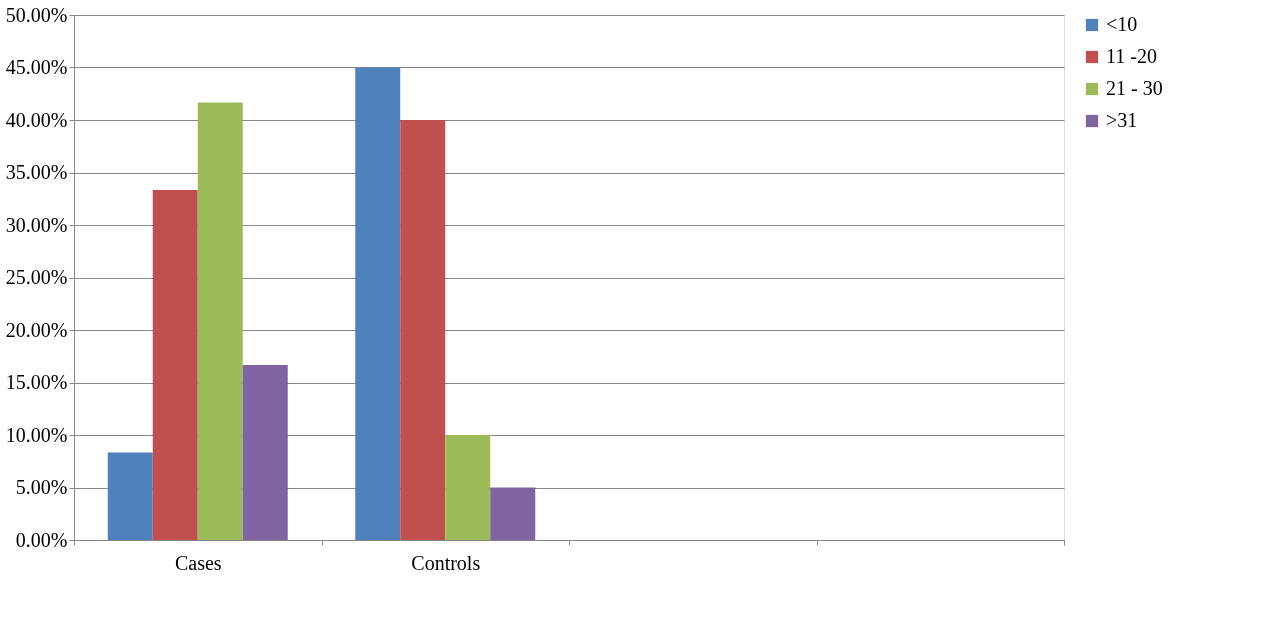 This screenshot has width=1288, height=619. I want to click on legend-label: 11 -20, so click(1131, 56).